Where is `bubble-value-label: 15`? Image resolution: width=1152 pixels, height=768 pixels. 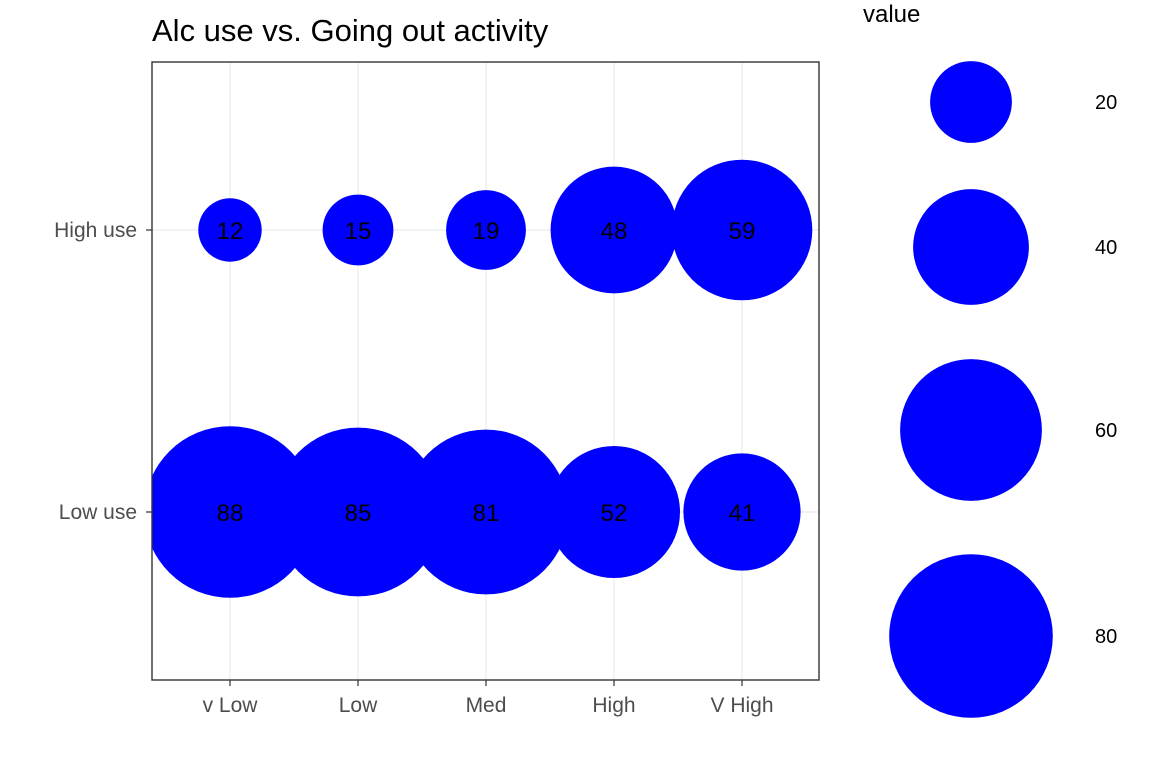
bubble-value-label: 15 is located at coordinates (358, 231).